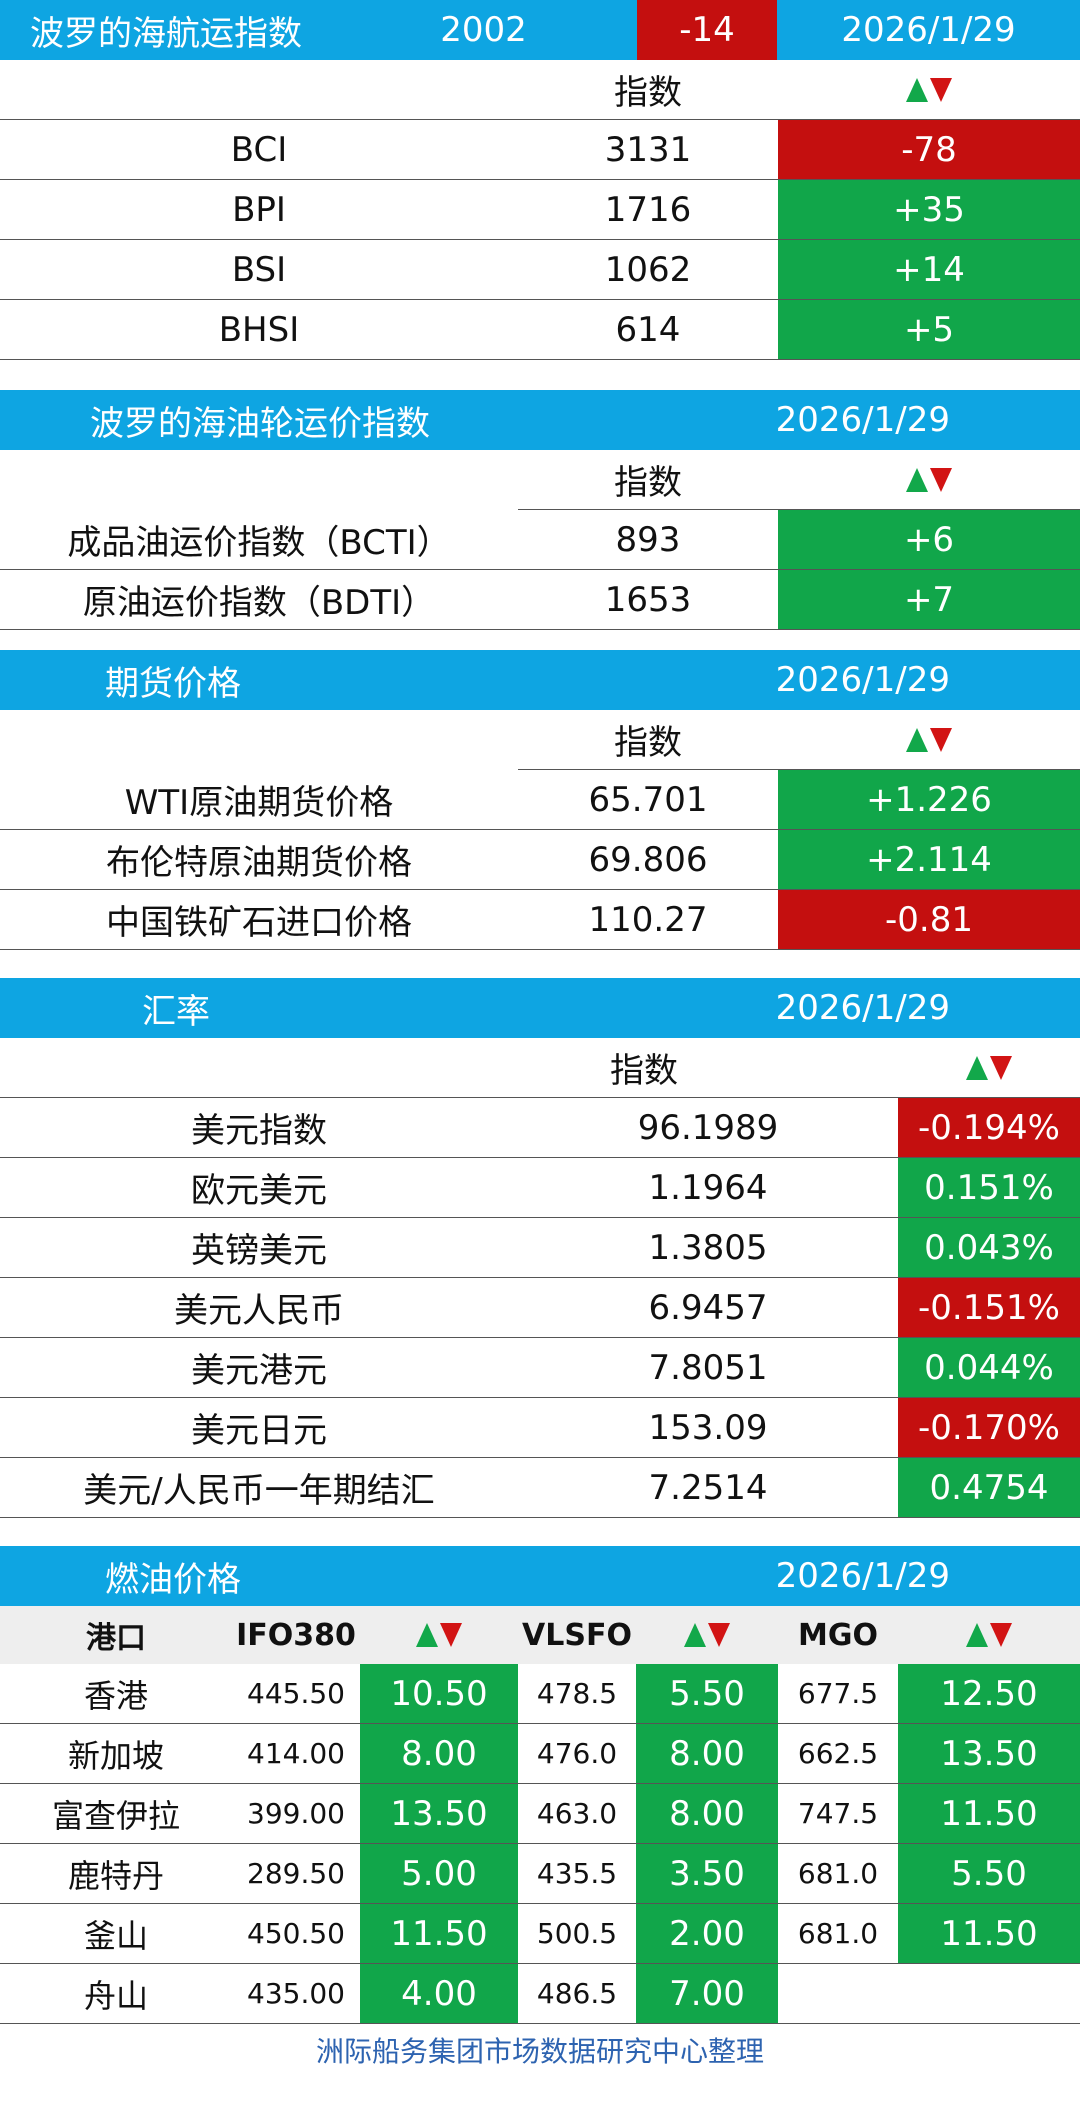  What do you see at coordinates (540, 1488) in the screenshot?
I see `table-row: 美元/人民币一年期结汇 7.2514 0.4754` at bounding box center [540, 1488].